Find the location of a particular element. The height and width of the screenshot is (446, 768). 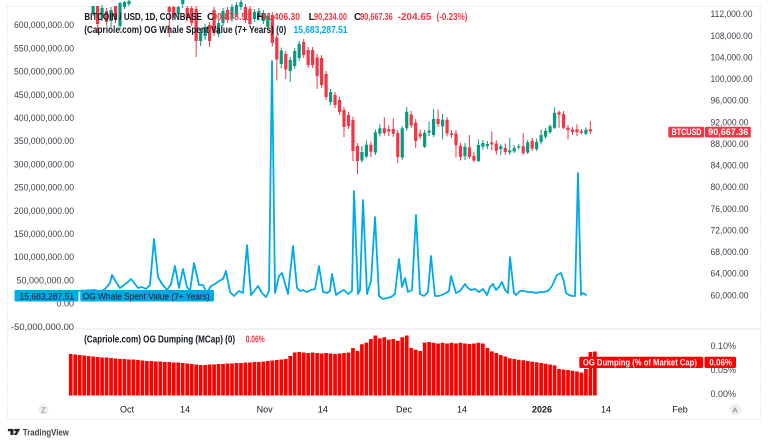

svg-text: 250,000,000.00 is located at coordinates (44, 188).